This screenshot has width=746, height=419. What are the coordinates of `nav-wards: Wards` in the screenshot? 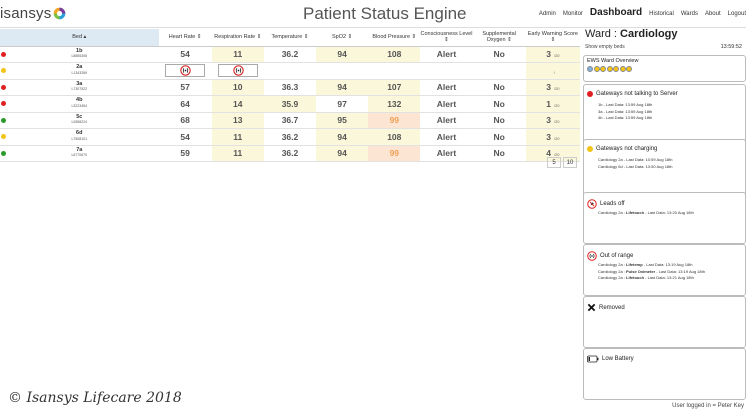 It's located at (689, 14).